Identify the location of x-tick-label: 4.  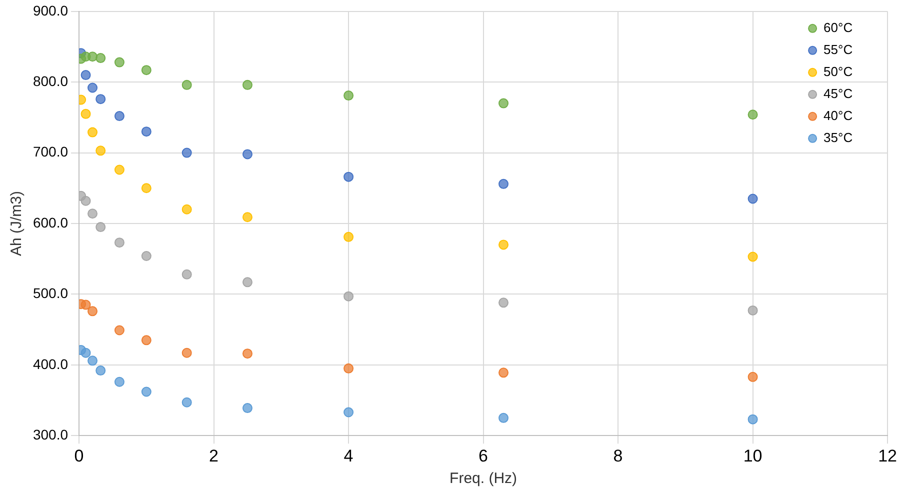
(349, 456).